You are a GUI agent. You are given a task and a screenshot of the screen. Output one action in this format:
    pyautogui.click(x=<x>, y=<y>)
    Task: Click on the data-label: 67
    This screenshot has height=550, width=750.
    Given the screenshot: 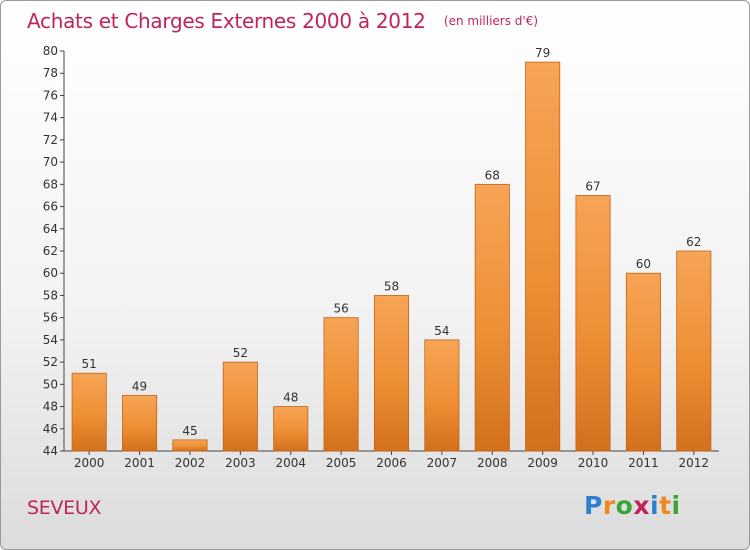 What is the action you would take?
    pyautogui.click(x=592, y=186)
    